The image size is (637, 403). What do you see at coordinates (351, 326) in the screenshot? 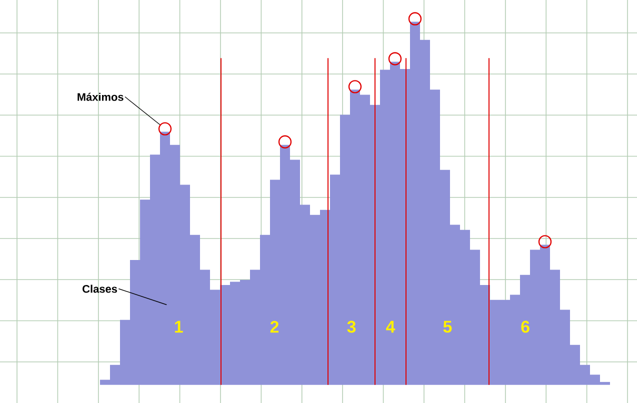
I see `annotation: 3` at bounding box center [351, 326].